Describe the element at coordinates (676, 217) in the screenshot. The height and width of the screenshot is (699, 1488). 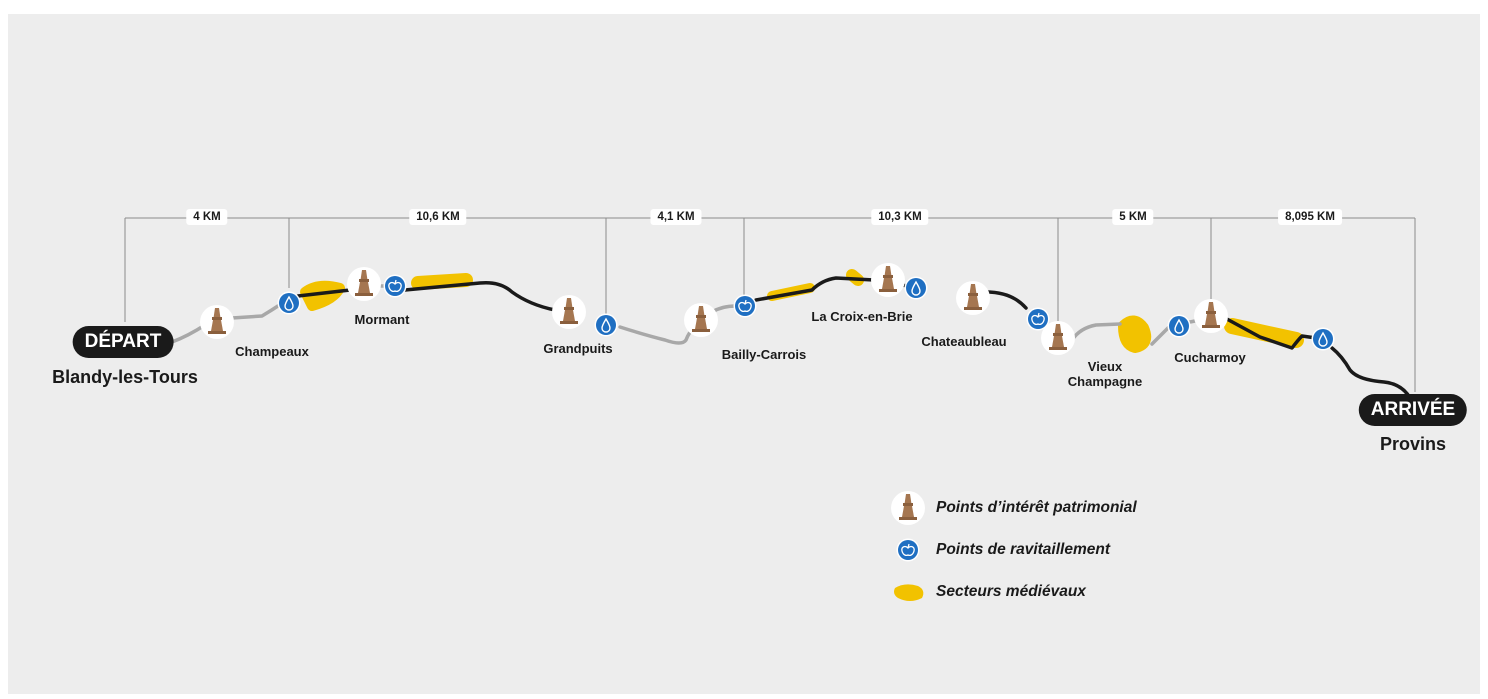
I see `segment-distance-label: 4,1 KM` at that location.